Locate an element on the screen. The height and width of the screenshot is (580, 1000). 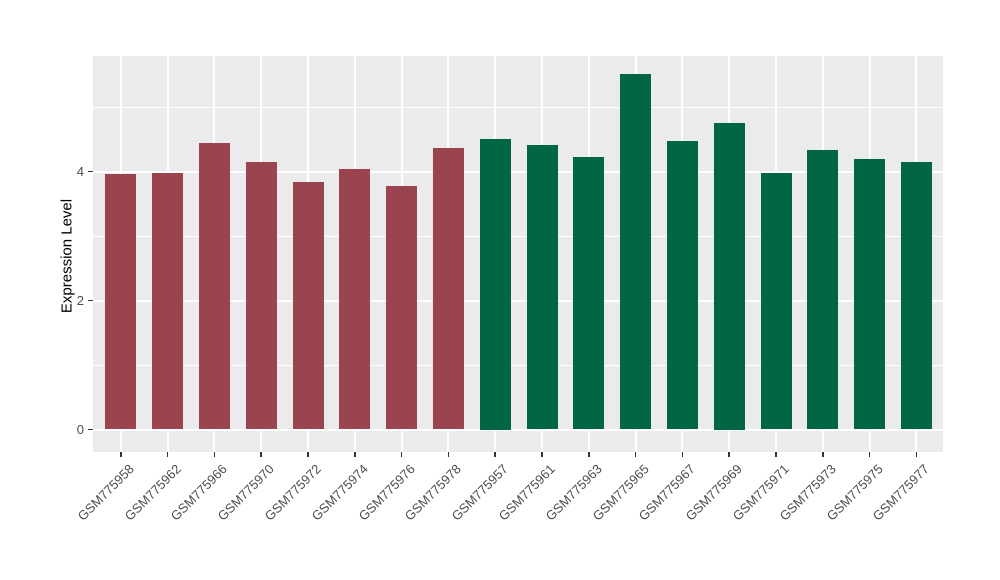
bar-GSM775957 is located at coordinates (495, 284).